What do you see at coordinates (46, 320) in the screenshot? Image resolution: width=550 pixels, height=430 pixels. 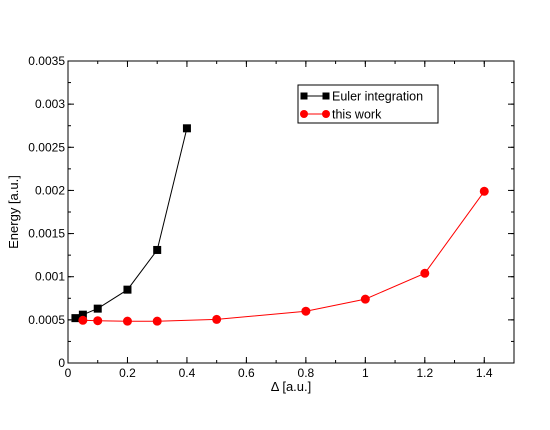 I see `y-tick-label: 0.0005` at bounding box center [46, 320].